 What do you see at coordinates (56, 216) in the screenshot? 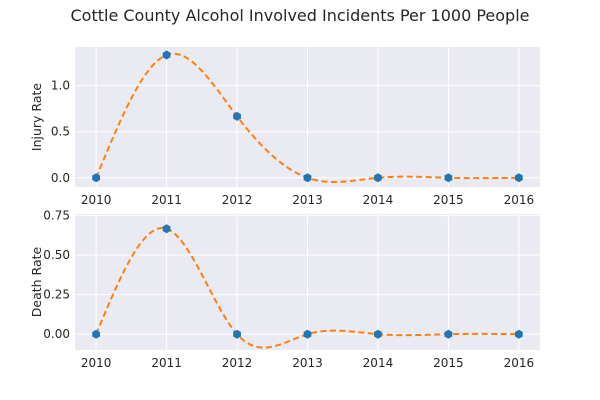
I see `y-tick-label: 0.75` at bounding box center [56, 216].